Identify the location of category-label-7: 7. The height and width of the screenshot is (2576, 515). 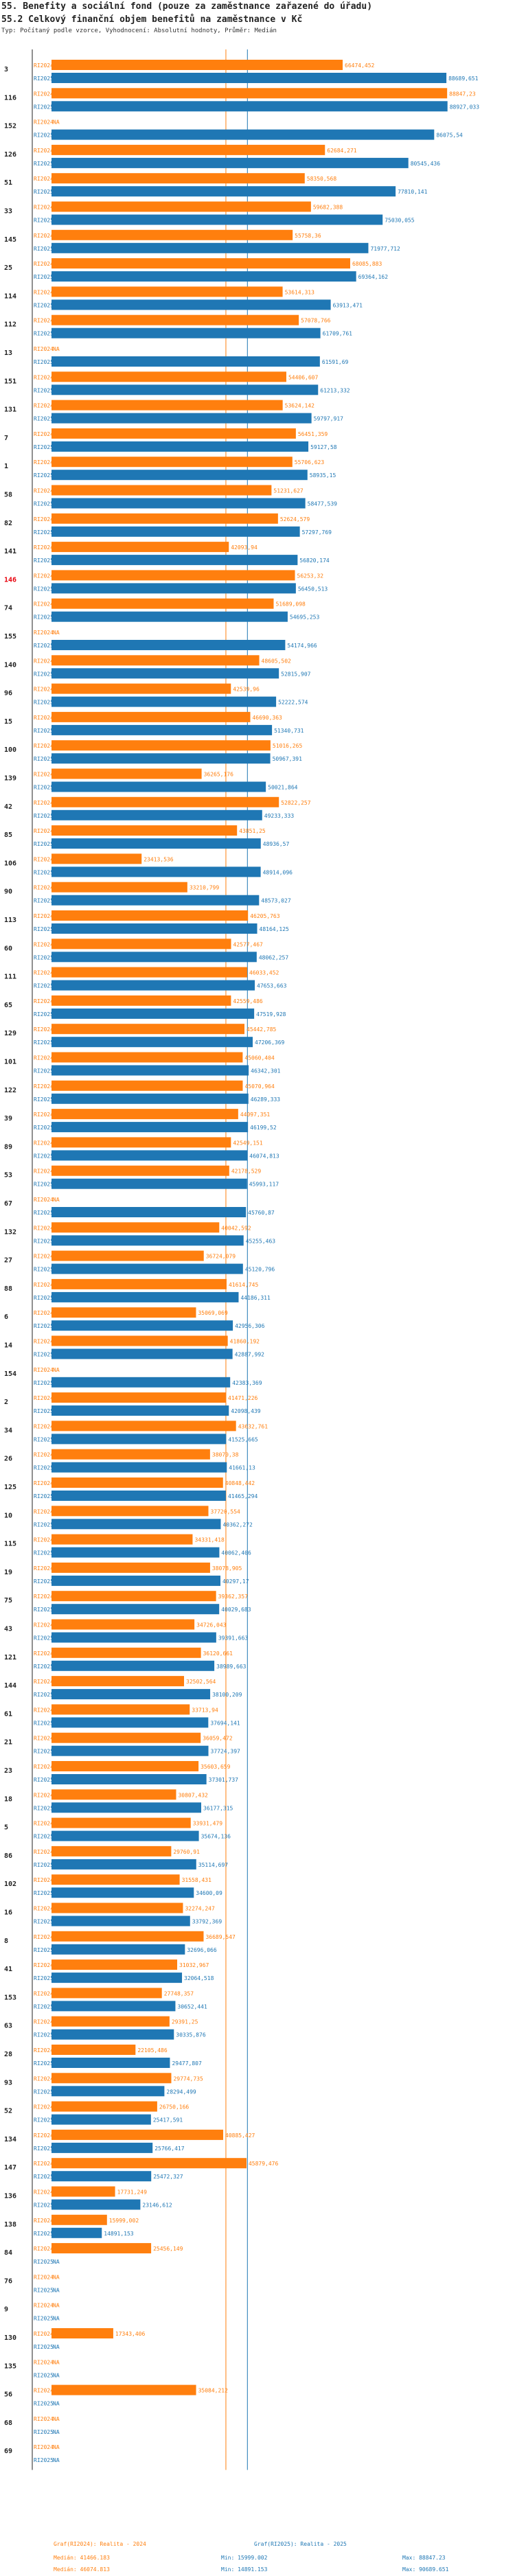
(6, 438).